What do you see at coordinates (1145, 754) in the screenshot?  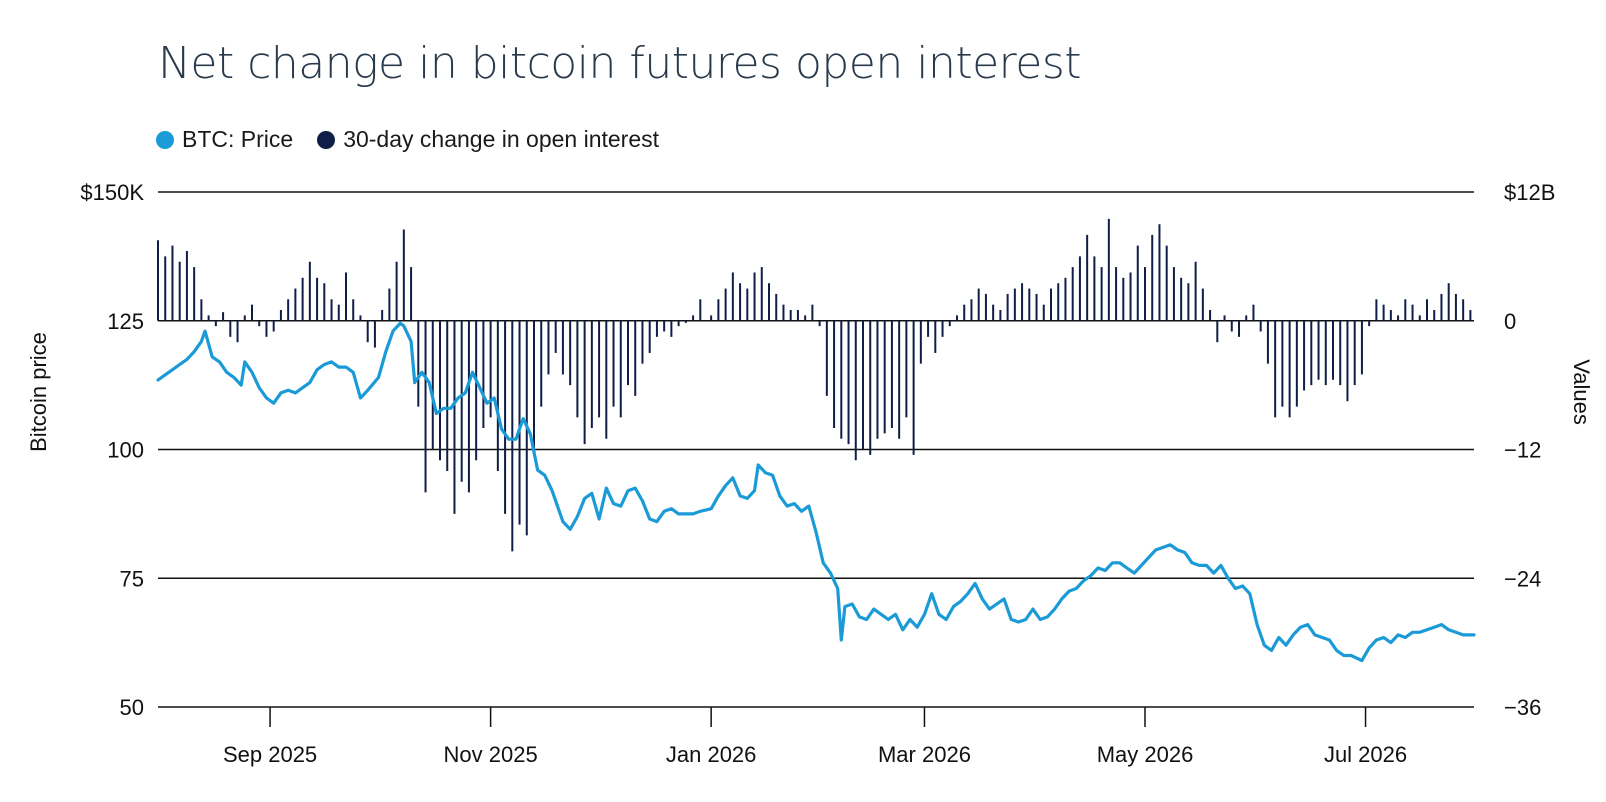 I see `x-tick-label: May 2026` at bounding box center [1145, 754].